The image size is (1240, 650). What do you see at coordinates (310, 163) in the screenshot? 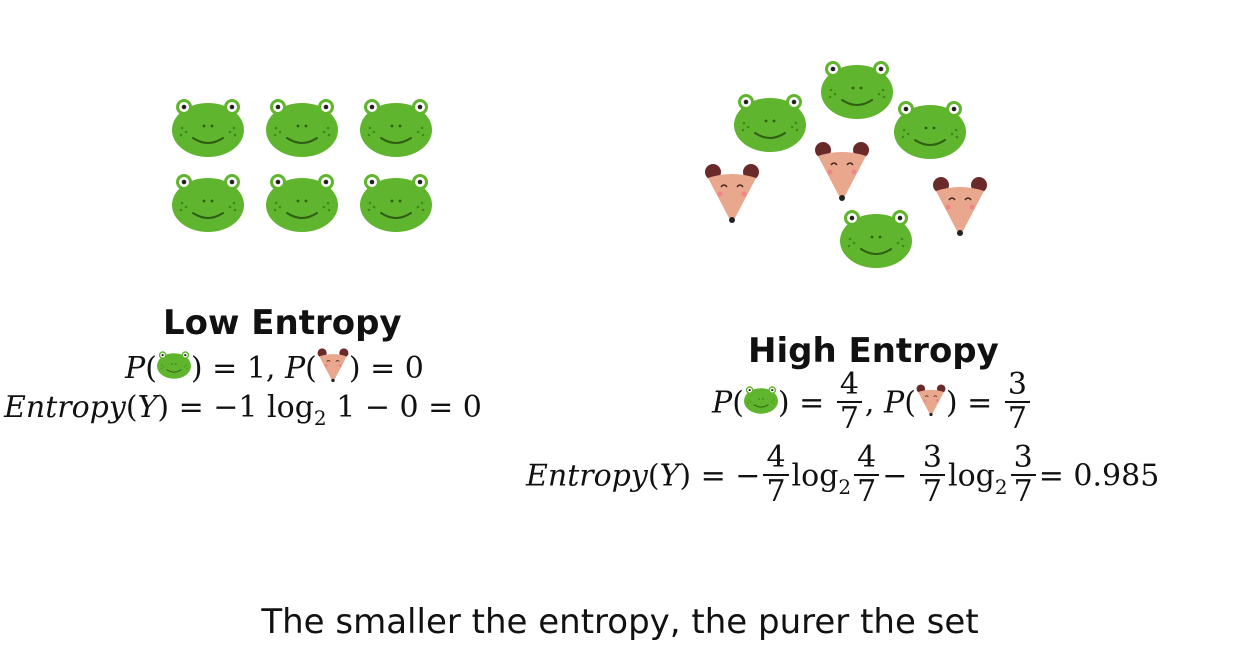
I see `low-entropy-frog-grid` at bounding box center [310, 163].